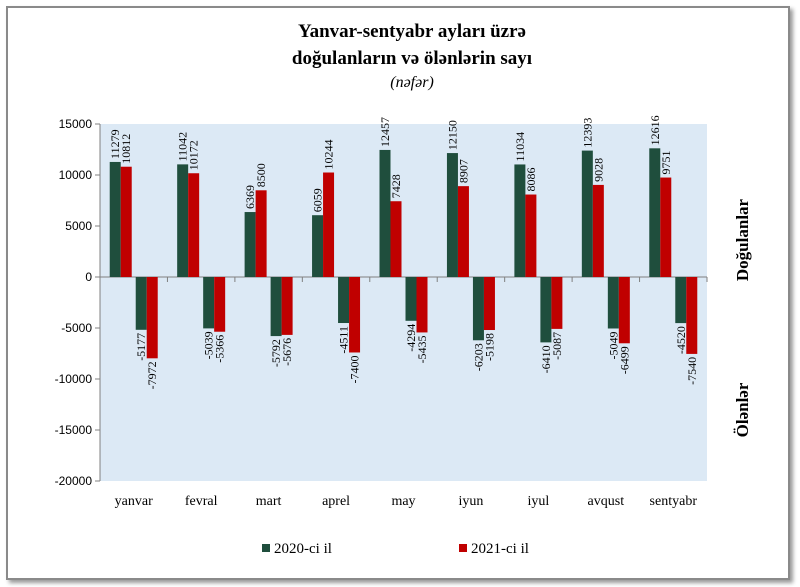 This screenshot has height=587, width=800. I want to click on data-label-births: 12616, so click(655, 130).